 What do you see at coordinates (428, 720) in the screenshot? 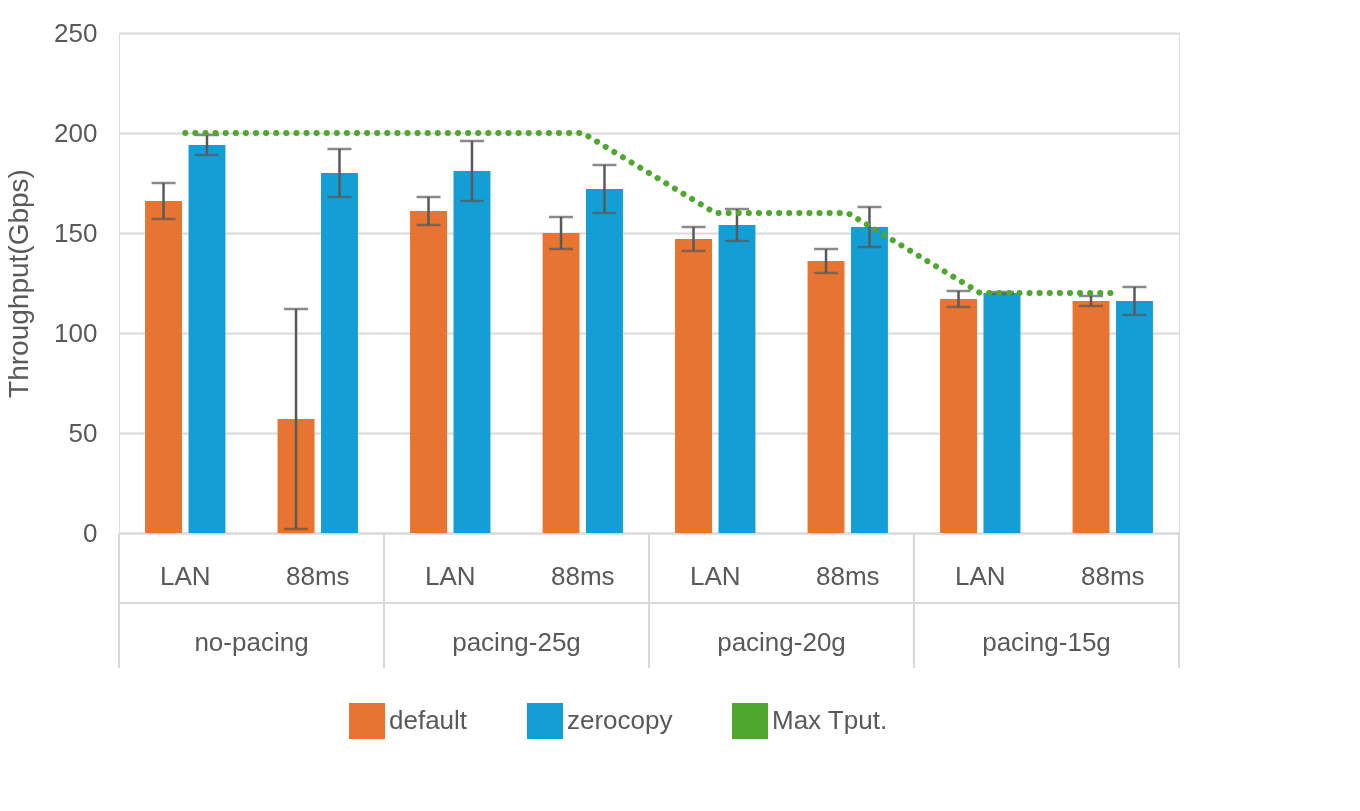
I see `legend-label: default` at bounding box center [428, 720].